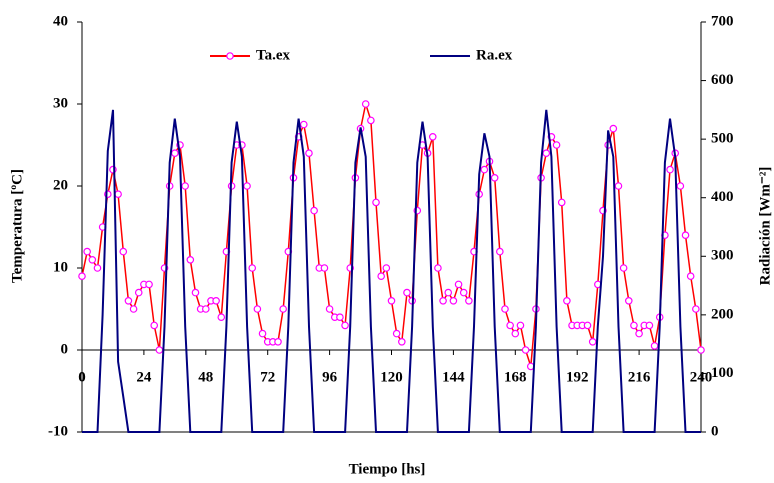 Image resolution: width=774 pixels, height=483 pixels. What do you see at coordinates (60, 103) in the screenshot?
I see `y-tick-label: 30` at bounding box center [60, 103].